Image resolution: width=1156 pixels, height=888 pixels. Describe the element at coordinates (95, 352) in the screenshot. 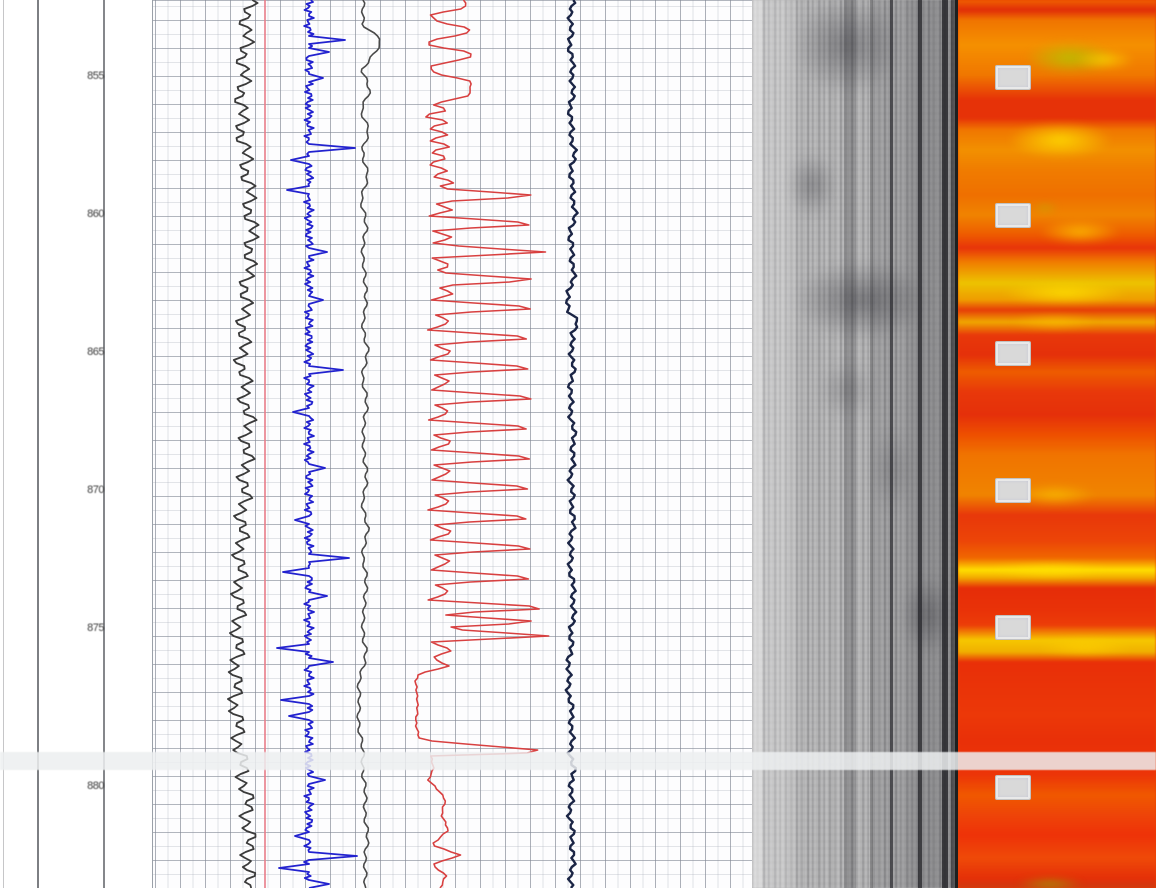

I see `depth-tick-label: 865` at that location.